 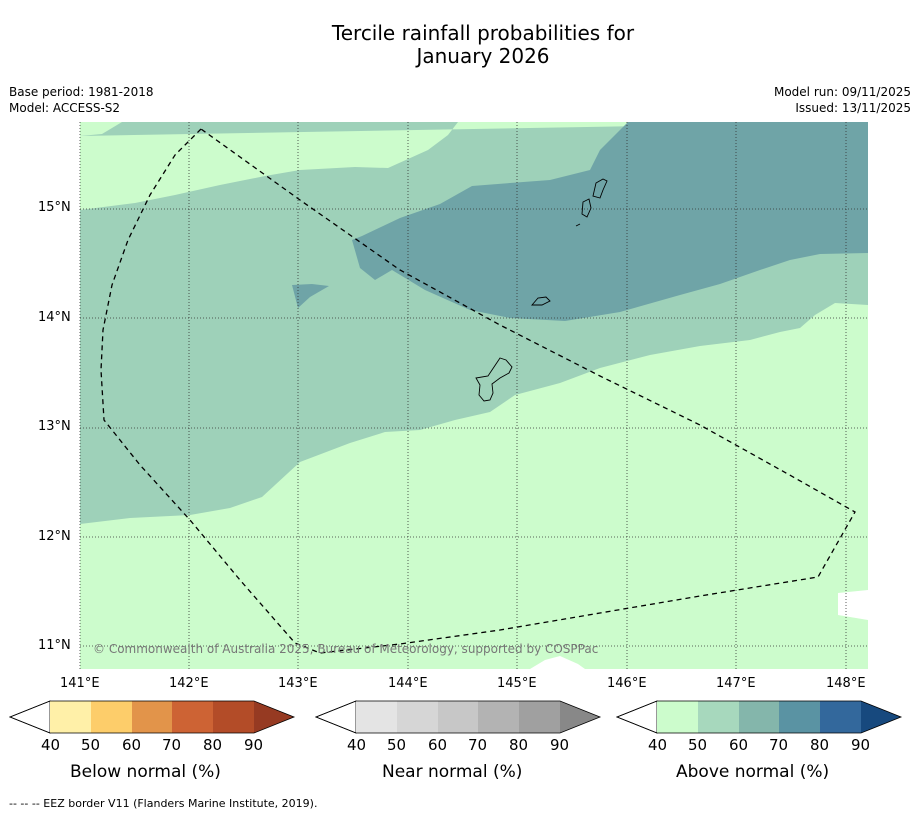 What do you see at coordinates (132, 745) in the screenshot?
I see `below-tick-60: 60` at bounding box center [132, 745].